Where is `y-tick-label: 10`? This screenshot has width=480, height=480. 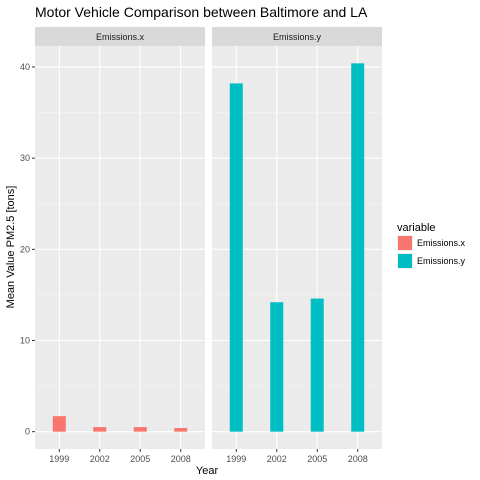 y-tick-label: 10 is located at coordinates (25, 341).